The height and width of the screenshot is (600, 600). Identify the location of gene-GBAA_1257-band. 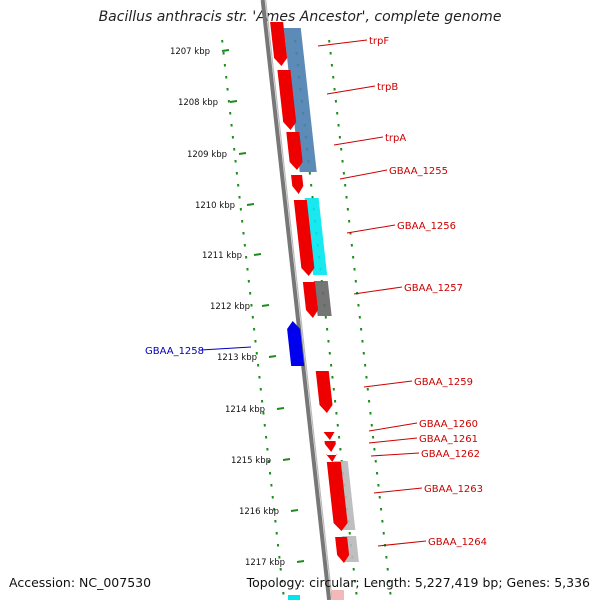
(322, 298).